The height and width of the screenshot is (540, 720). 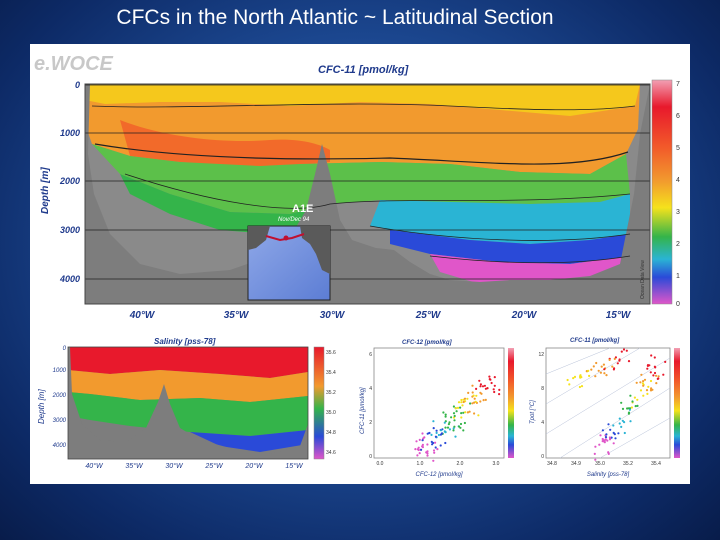 I want to click on depth-tick: 0, so click(x=77, y=85).